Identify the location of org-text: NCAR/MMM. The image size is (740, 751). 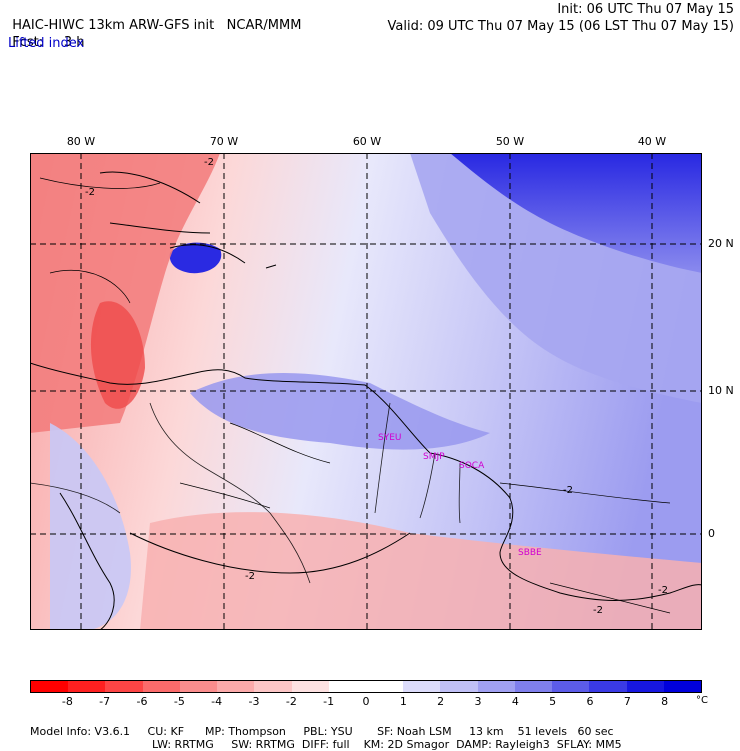
(264, 25).